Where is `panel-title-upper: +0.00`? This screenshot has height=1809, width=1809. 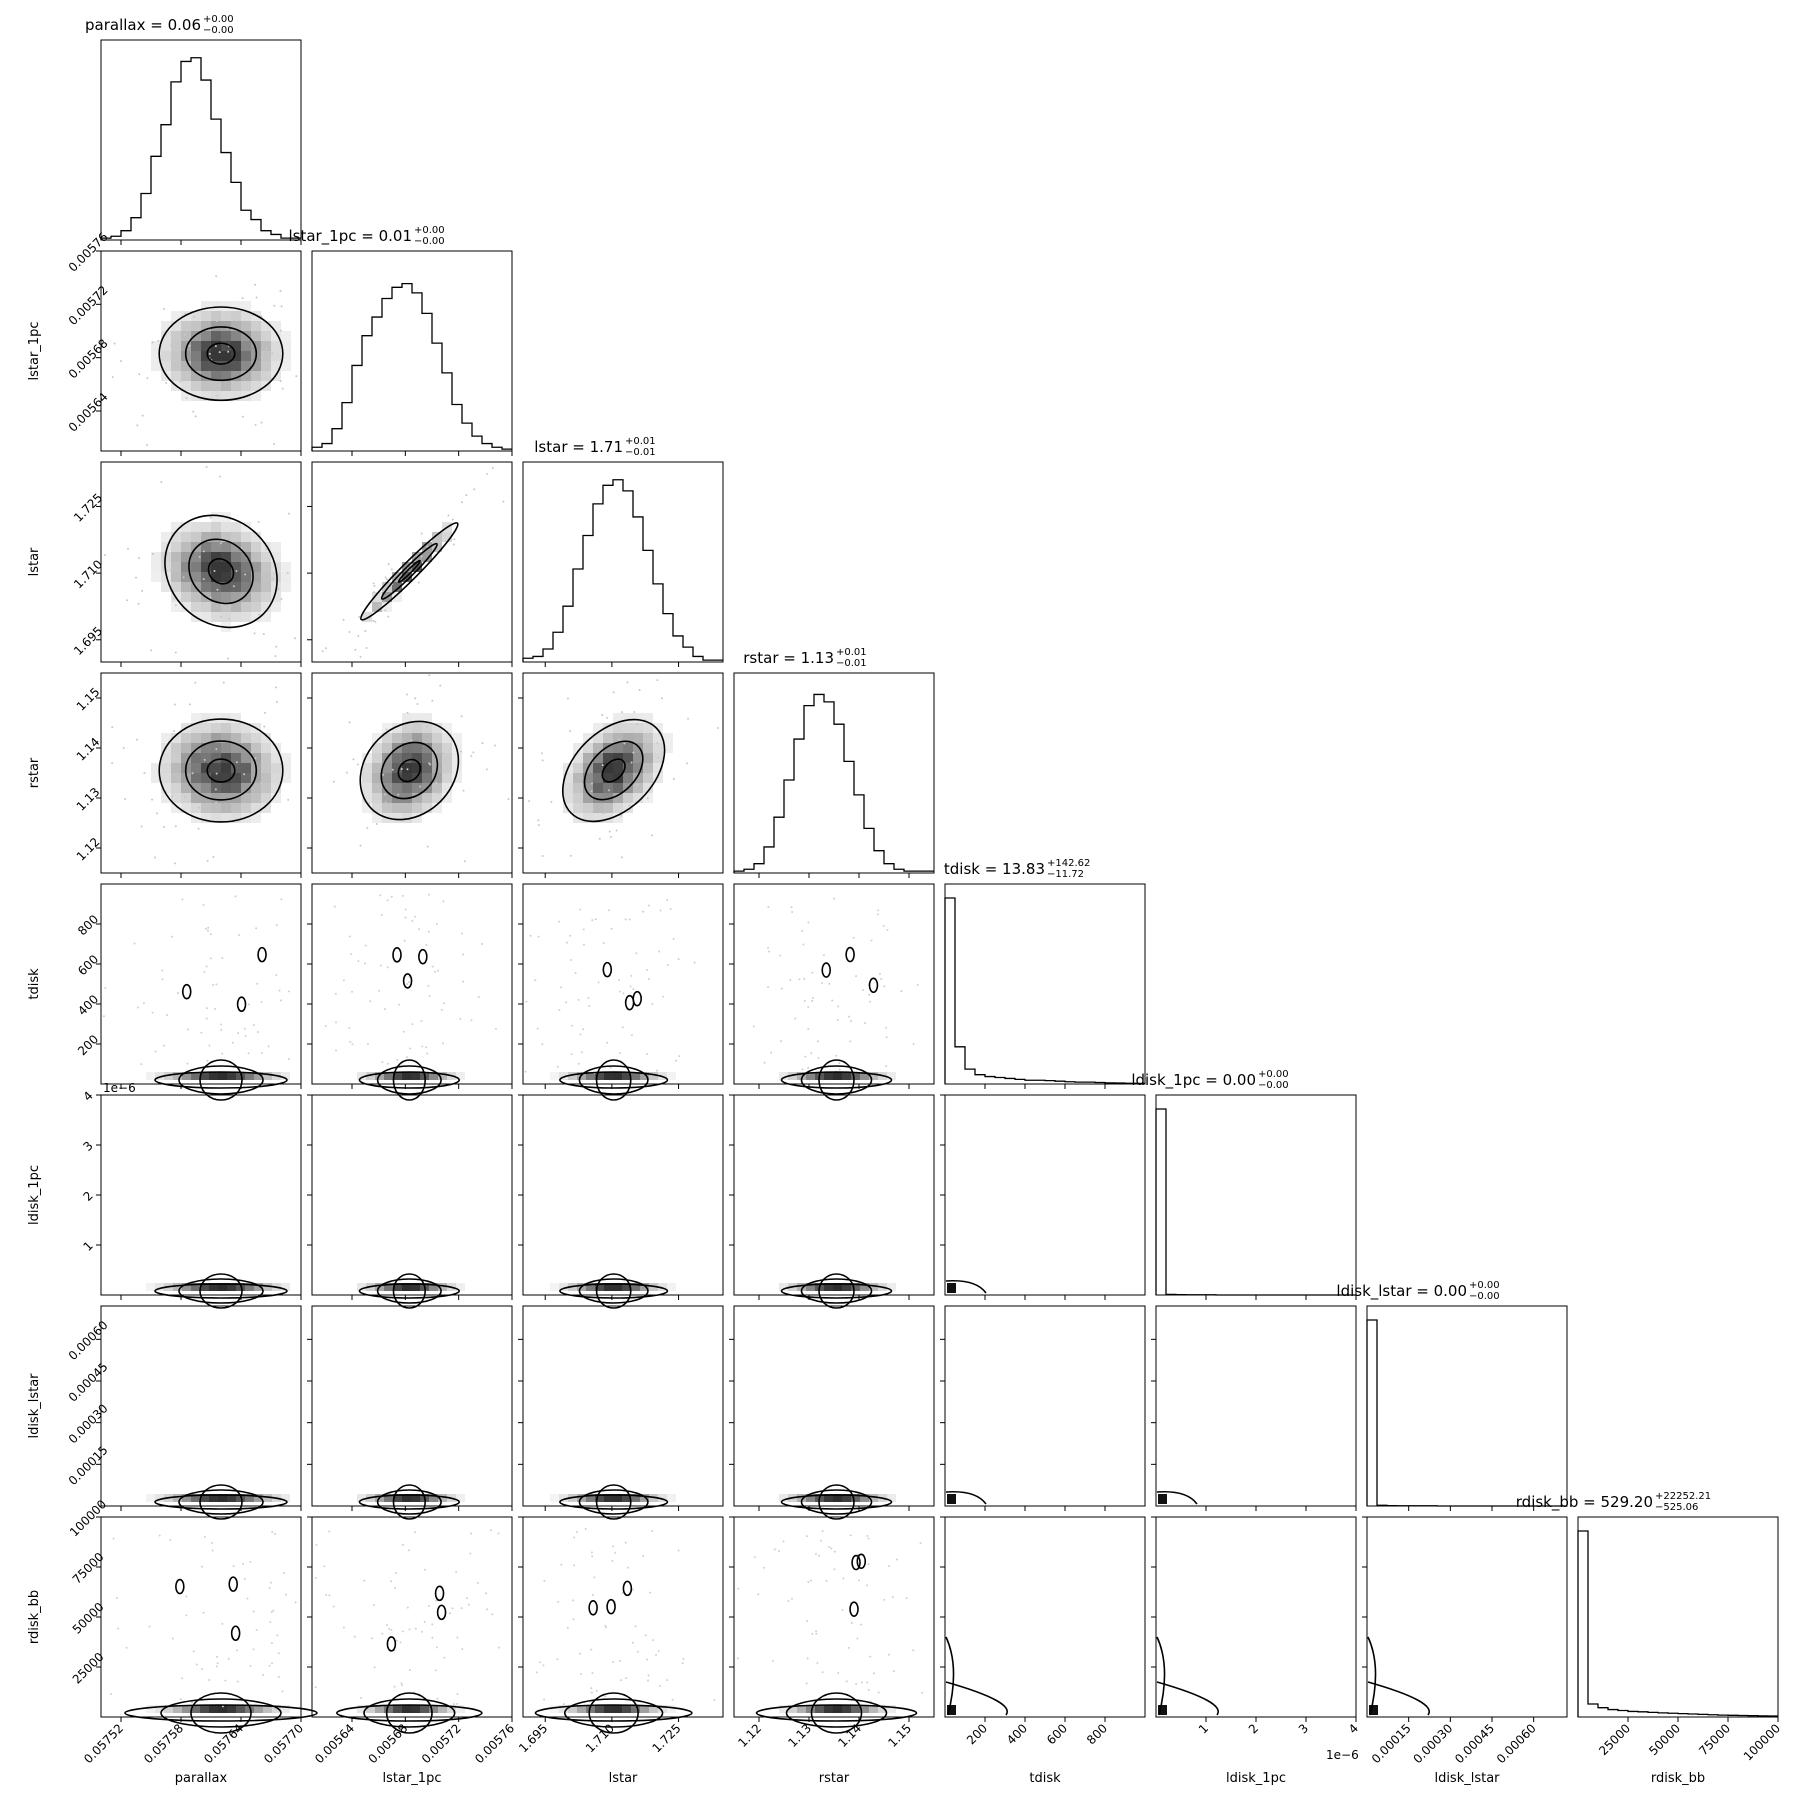 panel-title-upper: +0.00 is located at coordinates (1484, 1285).